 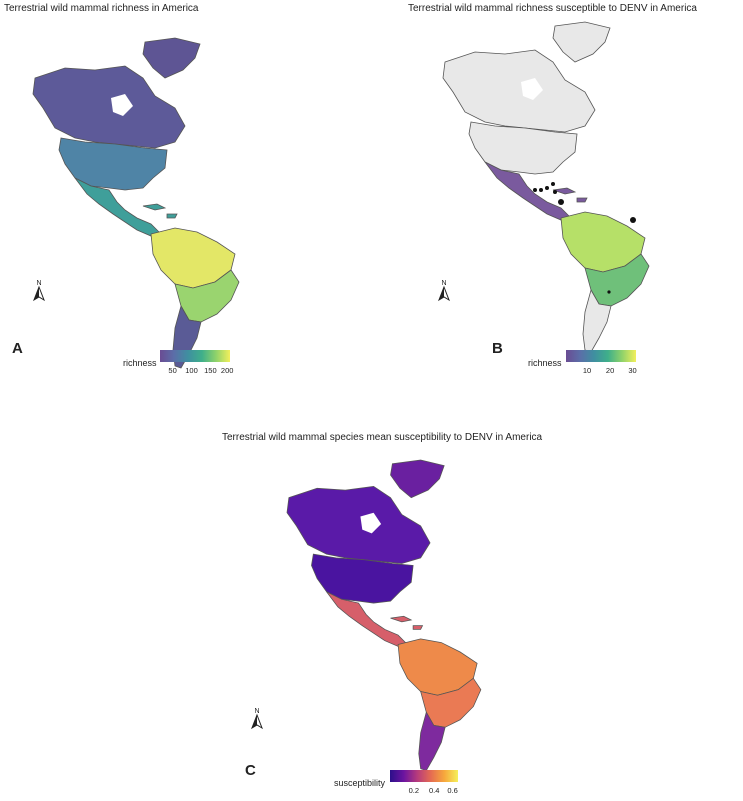 I want to click on panel-c-label: C, so click(x=250, y=770).